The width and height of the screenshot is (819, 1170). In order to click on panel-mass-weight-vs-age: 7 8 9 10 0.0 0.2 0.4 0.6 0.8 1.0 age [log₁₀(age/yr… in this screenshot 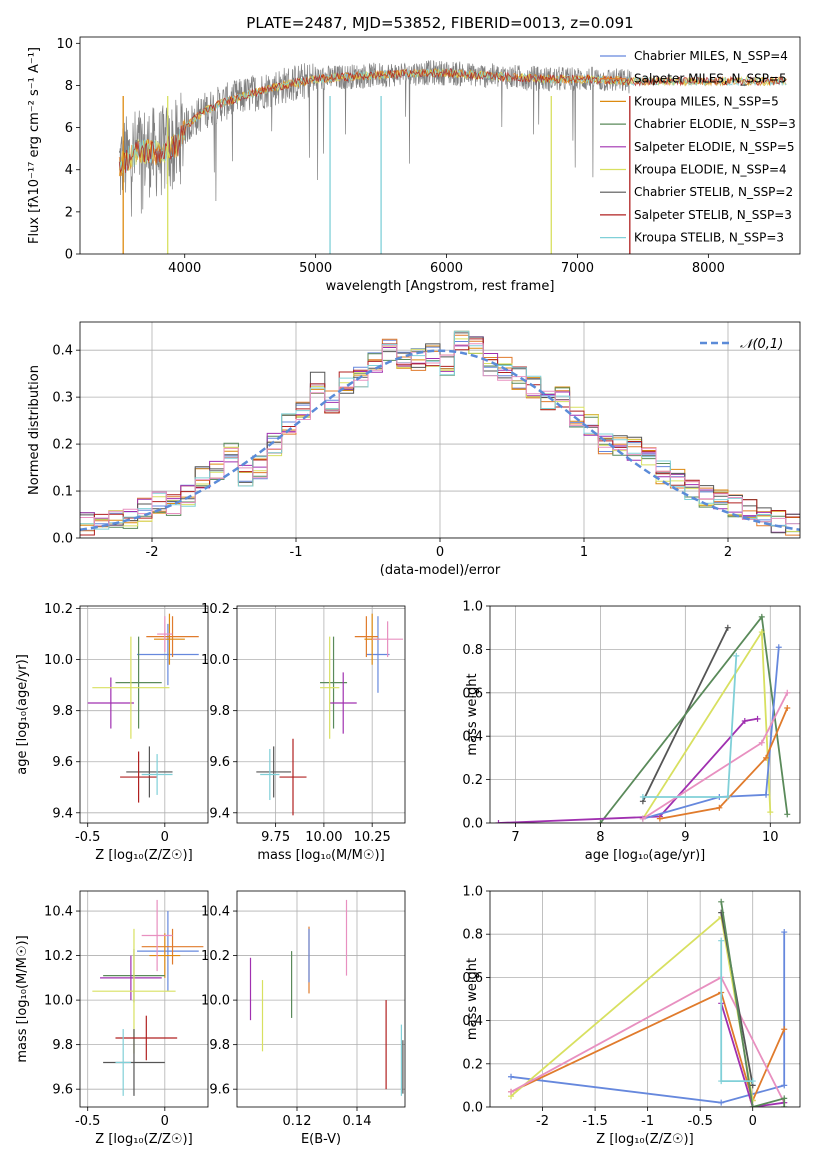, I will do `click(631, 731)`.